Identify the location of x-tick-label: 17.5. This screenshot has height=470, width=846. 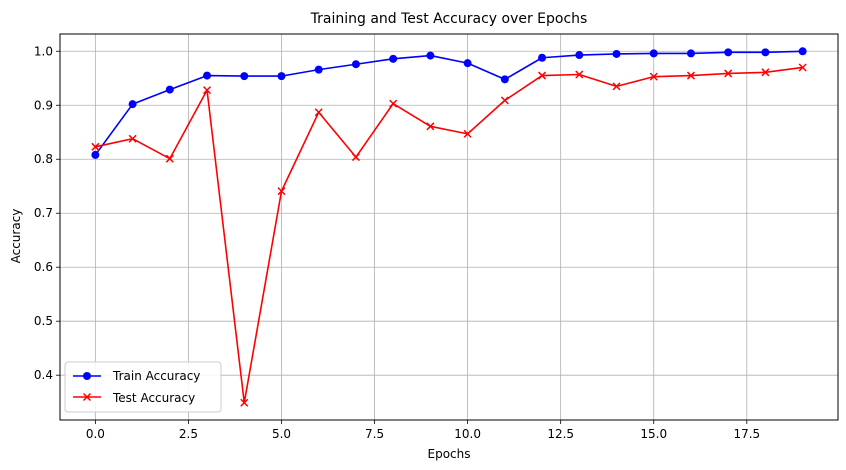
(746, 434).